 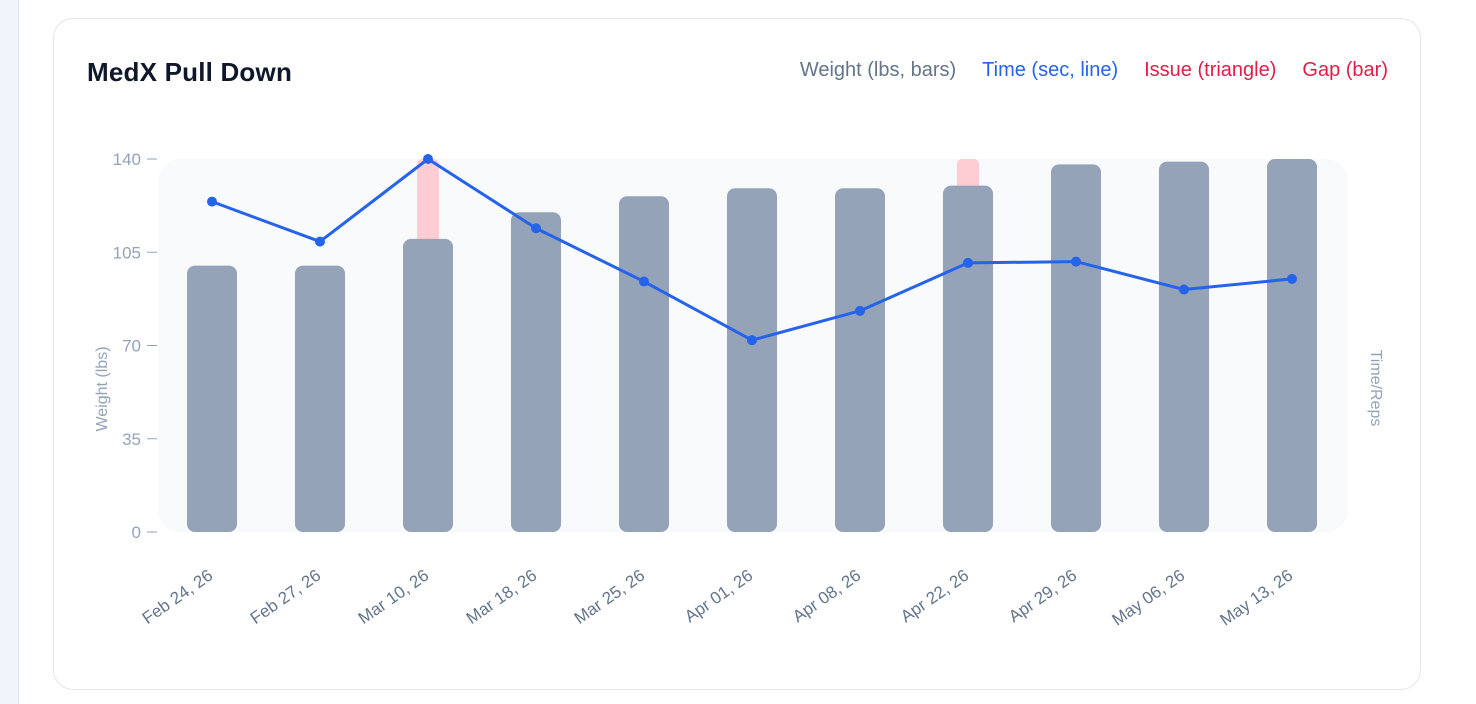 What do you see at coordinates (1210, 70) in the screenshot?
I see `legend-issue: Issue (triangle)` at bounding box center [1210, 70].